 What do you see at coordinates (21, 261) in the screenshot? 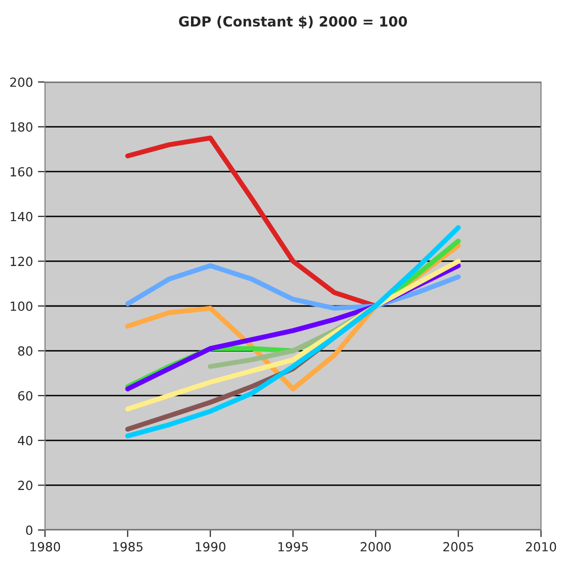
I see `y-tick-label: 120` at bounding box center [21, 261].